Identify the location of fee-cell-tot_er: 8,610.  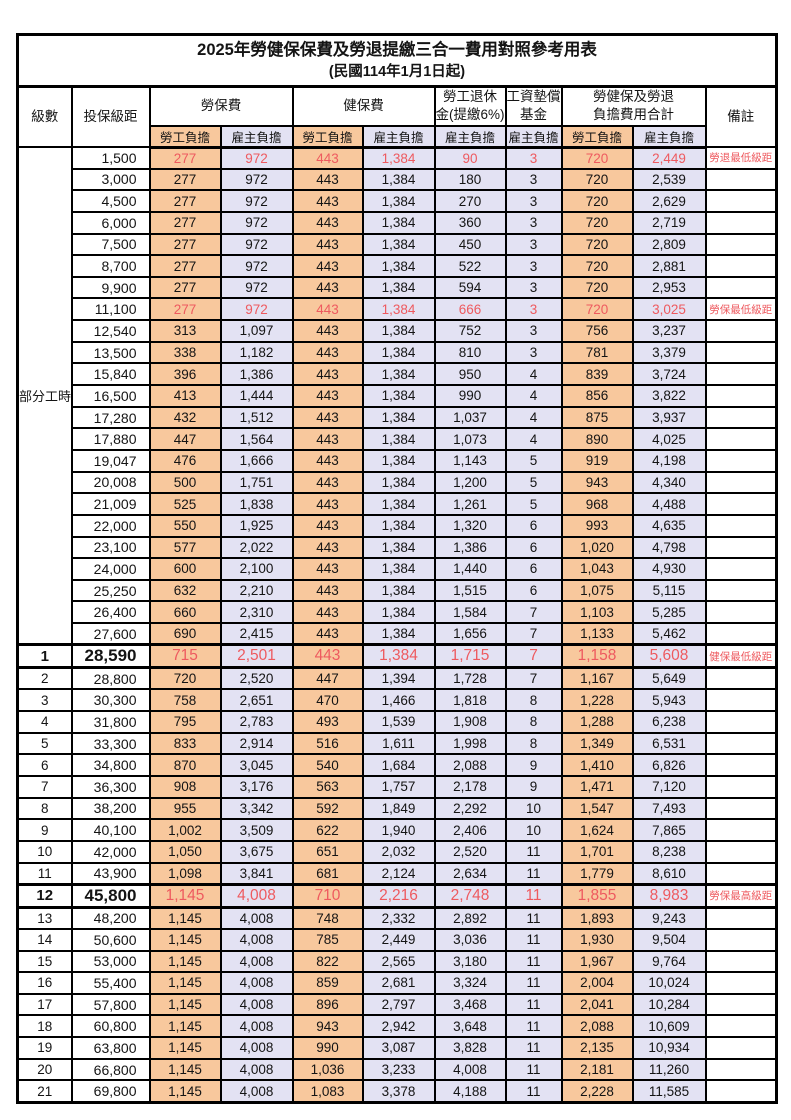
(669, 873).